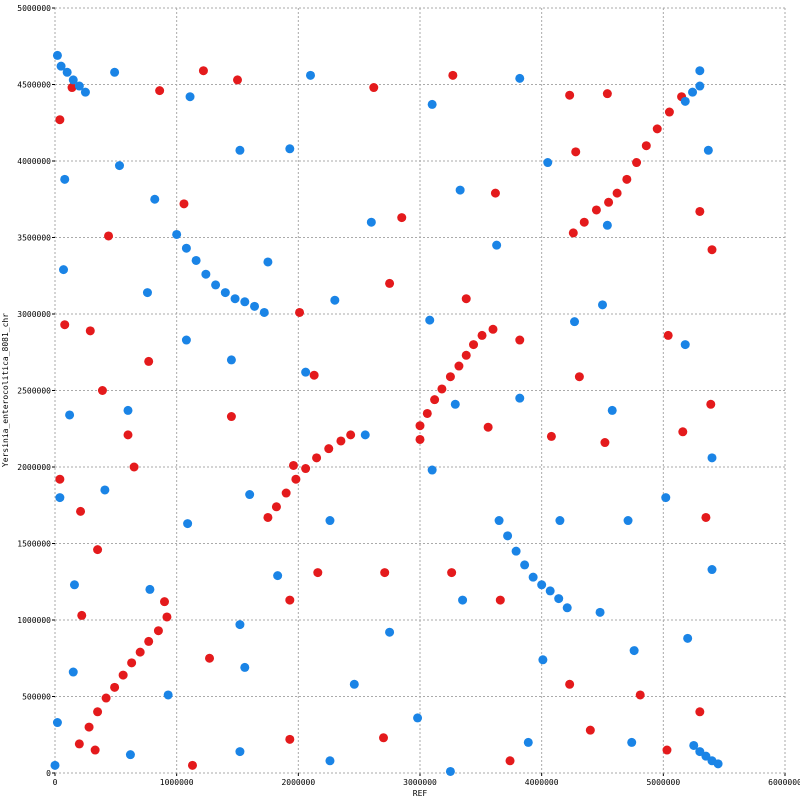  Describe the element at coordinates (5, 390) in the screenshot. I see `y-axis-label: Yersinia_enterocolitica_8081_chr` at that location.